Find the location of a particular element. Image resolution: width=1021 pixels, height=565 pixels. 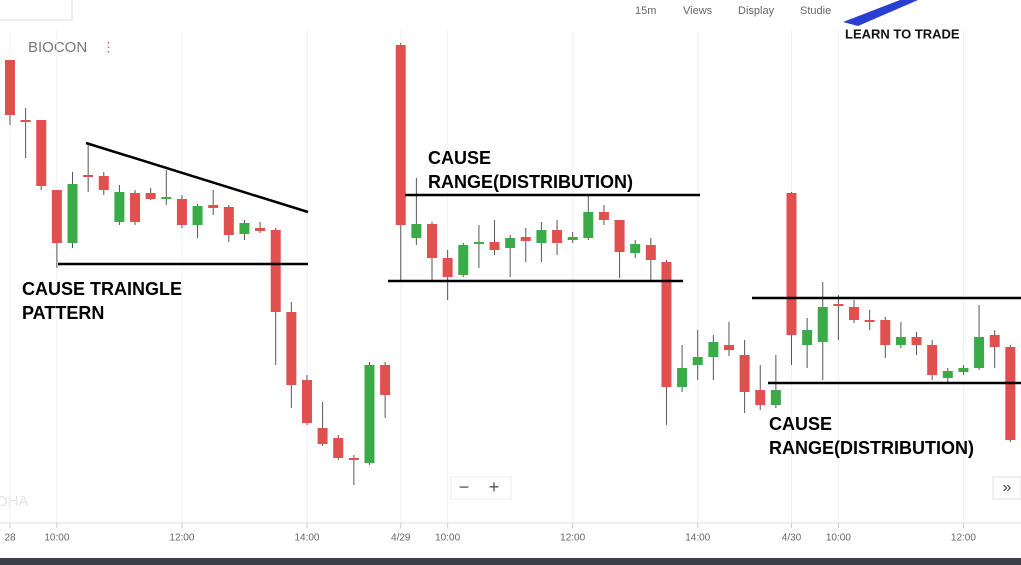

search-box is located at coordinates (36, 10).